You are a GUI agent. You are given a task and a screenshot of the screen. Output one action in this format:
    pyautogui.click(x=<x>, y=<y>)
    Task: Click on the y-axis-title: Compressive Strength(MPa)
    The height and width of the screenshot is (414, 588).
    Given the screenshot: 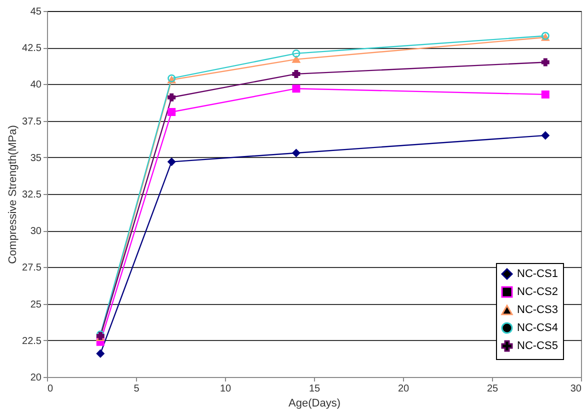 What is the action you would take?
    pyautogui.click(x=13, y=194)
    